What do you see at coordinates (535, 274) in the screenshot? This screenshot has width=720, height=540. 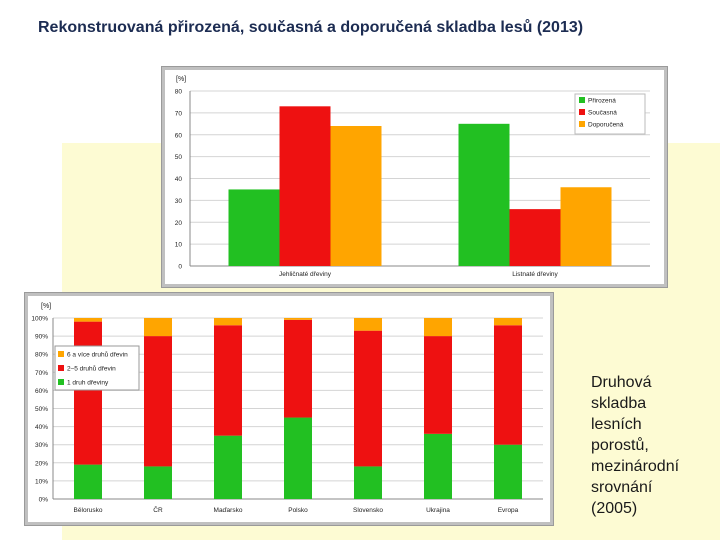 I see `chart1-xtick: Listnaté dřeviny` at bounding box center [535, 274].